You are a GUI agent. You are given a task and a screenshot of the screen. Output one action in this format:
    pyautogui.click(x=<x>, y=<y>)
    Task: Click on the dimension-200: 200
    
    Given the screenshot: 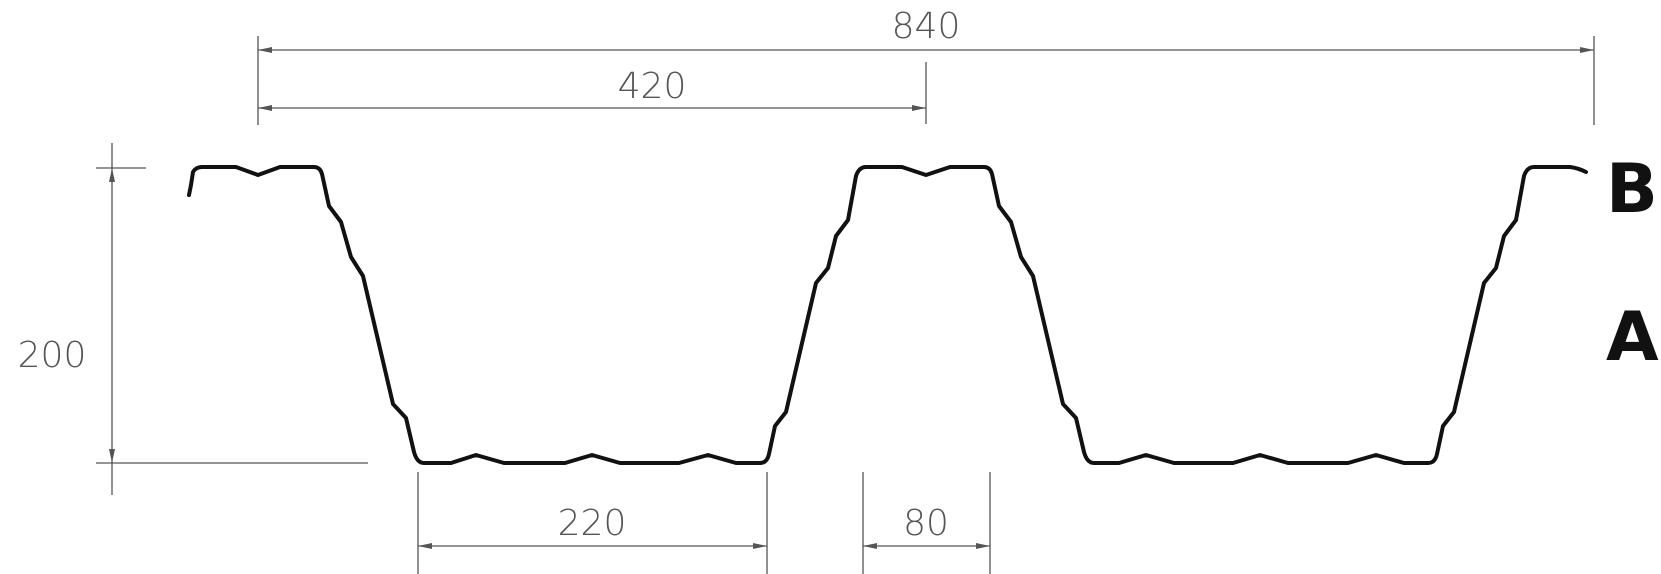 What is the action you would take?
    pyautogui.click(x=193, y=319)
    